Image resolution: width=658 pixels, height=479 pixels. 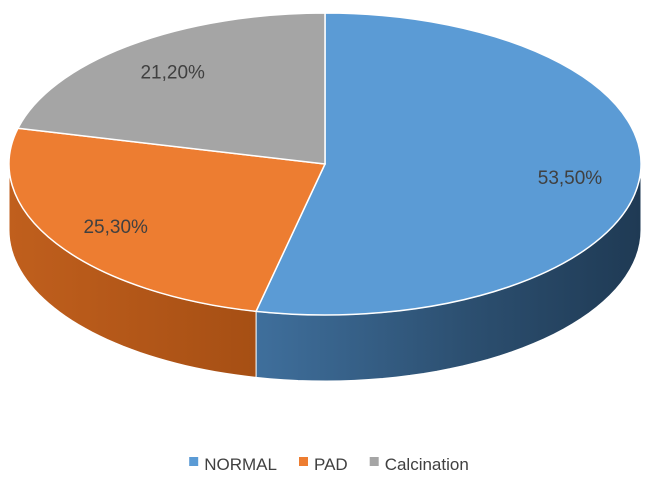 What do you see at coordinates (303, 461) in the screenshot?
I see `legend-swatch-pad` at bounding box center [303, 461].